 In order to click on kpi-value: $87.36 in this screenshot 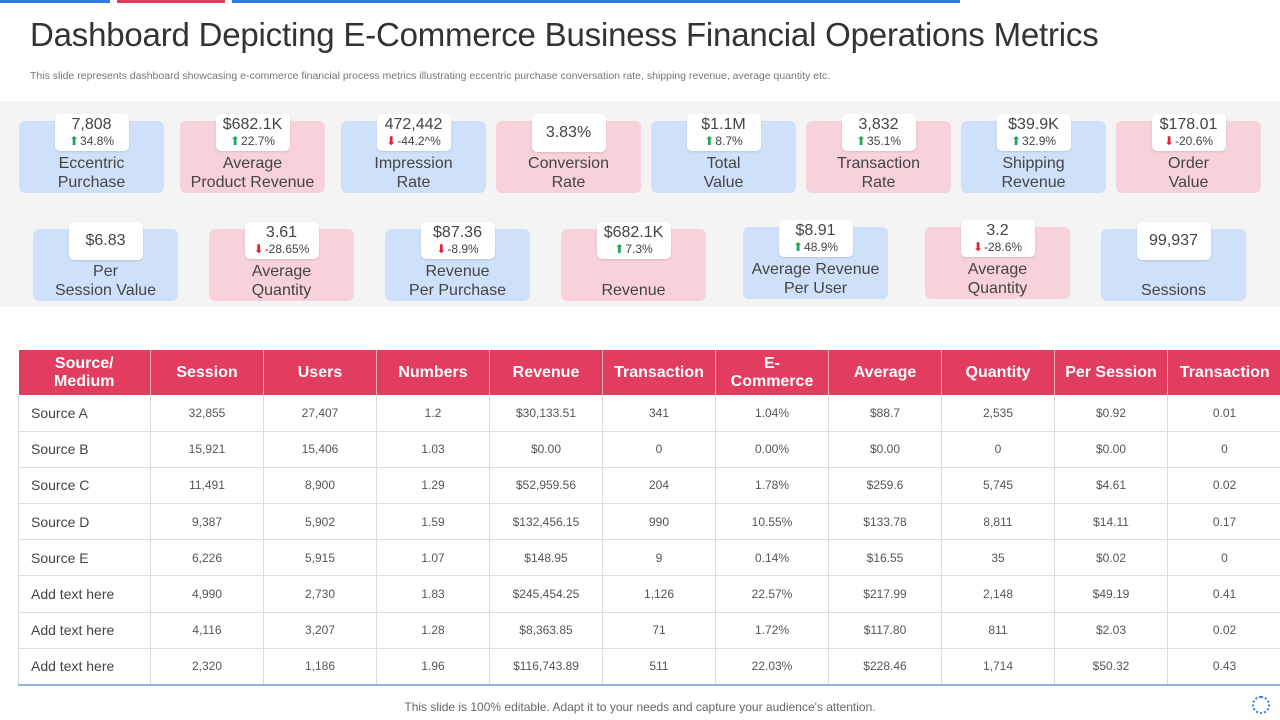, I will do `click(457, 232)`.